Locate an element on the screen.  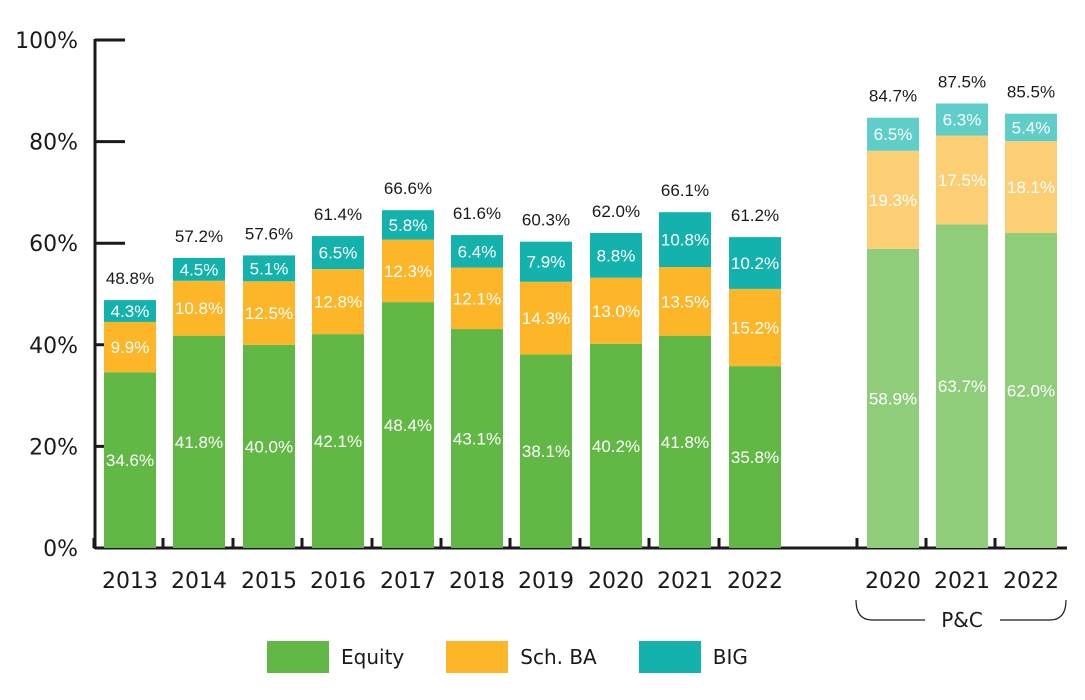
segment-value-label: 63.7% is located at coordinates (962, 386).